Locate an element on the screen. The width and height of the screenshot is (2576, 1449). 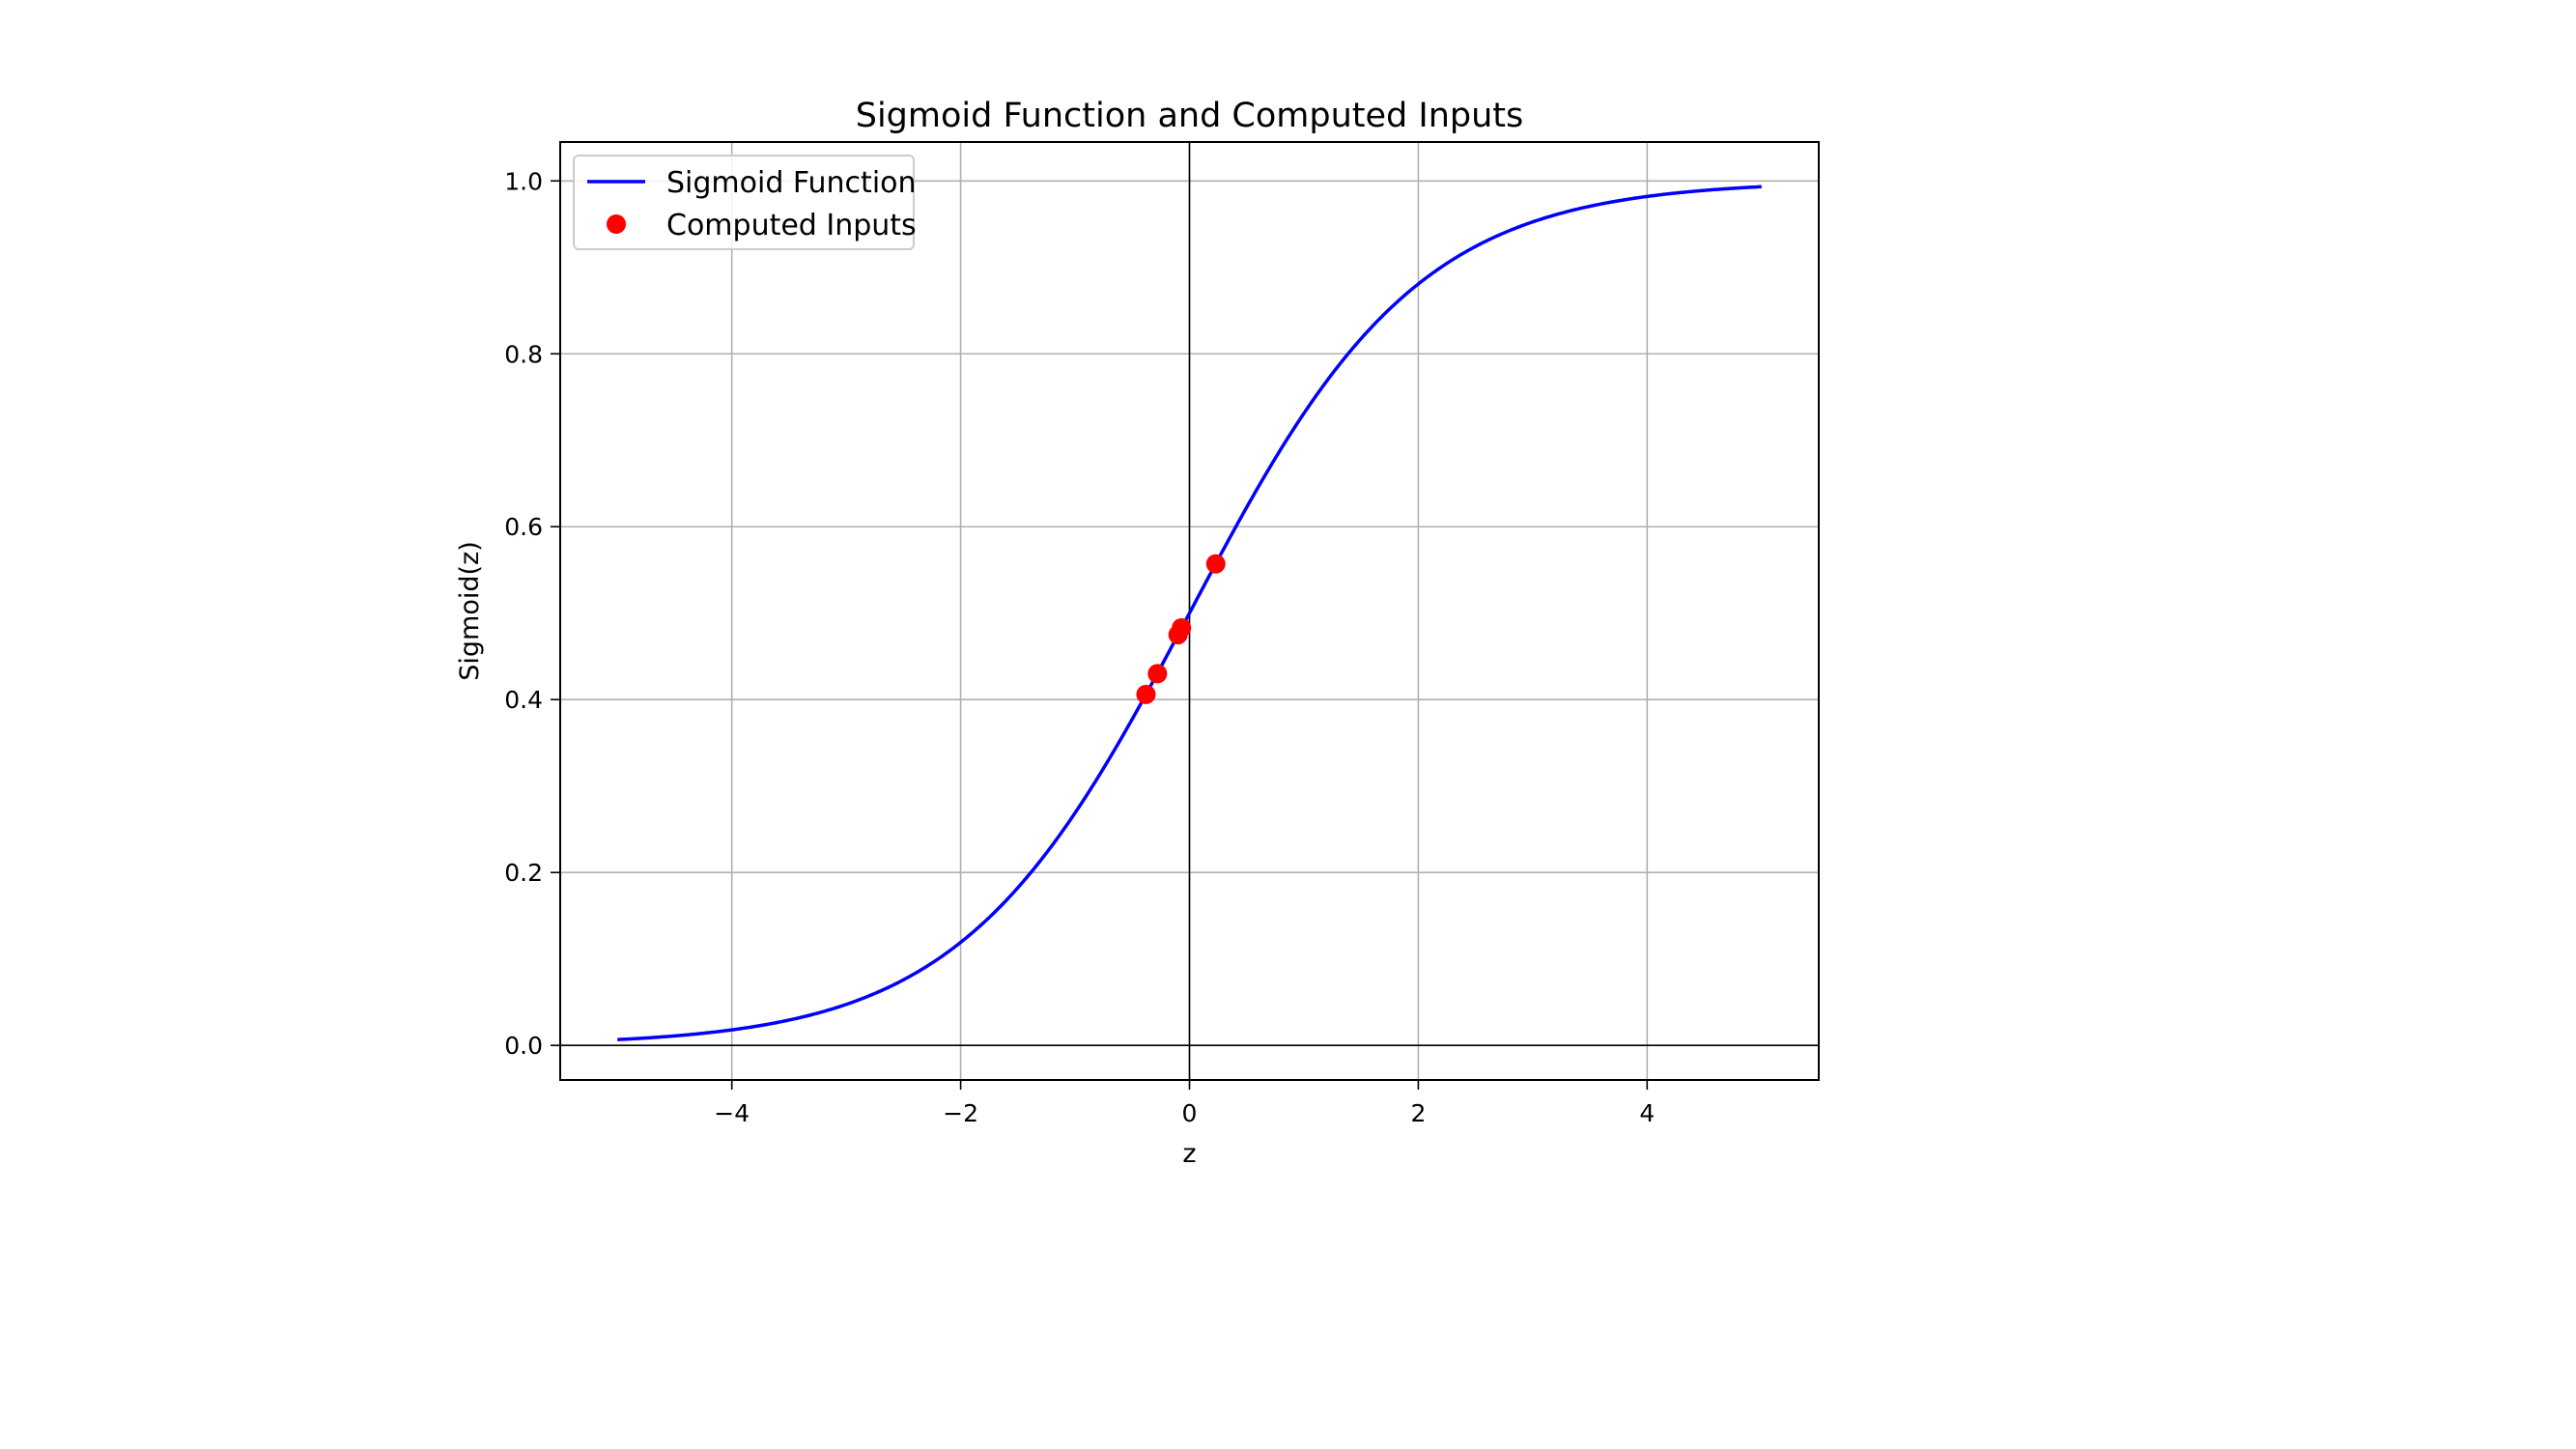
y-tick-label: 0.8 is located at coordinates (523, 354).